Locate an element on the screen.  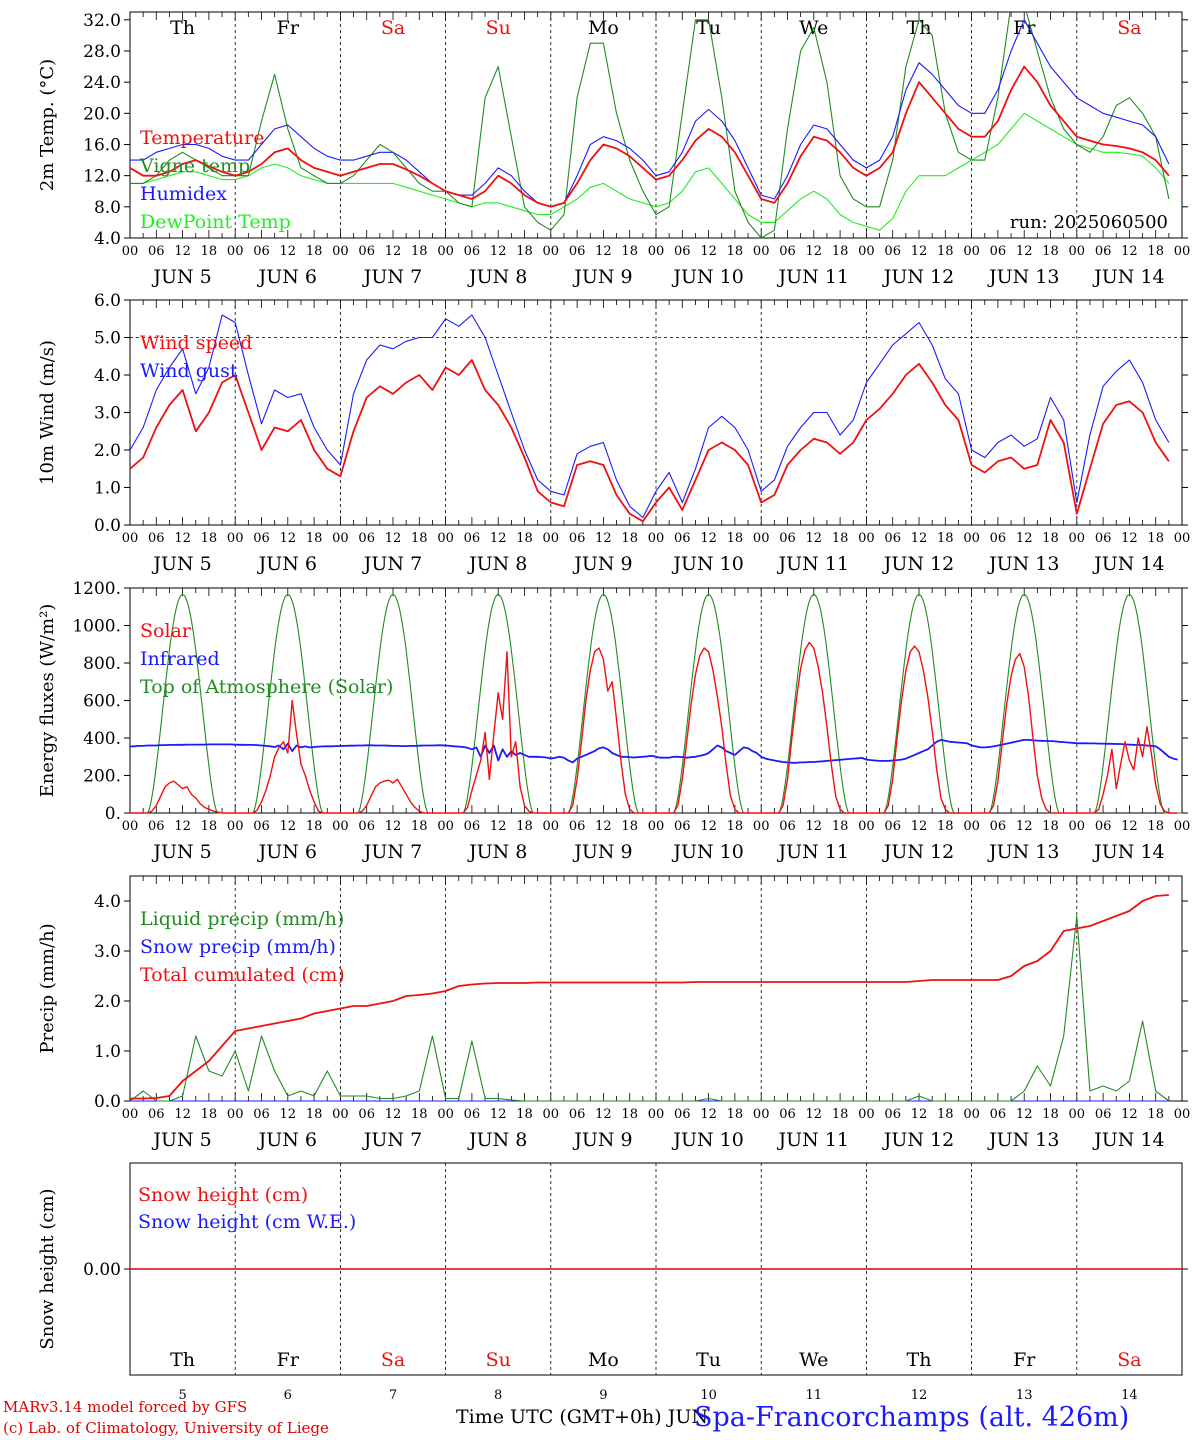
y-tick-label: 12.0 is located at coordinates (102, 177).